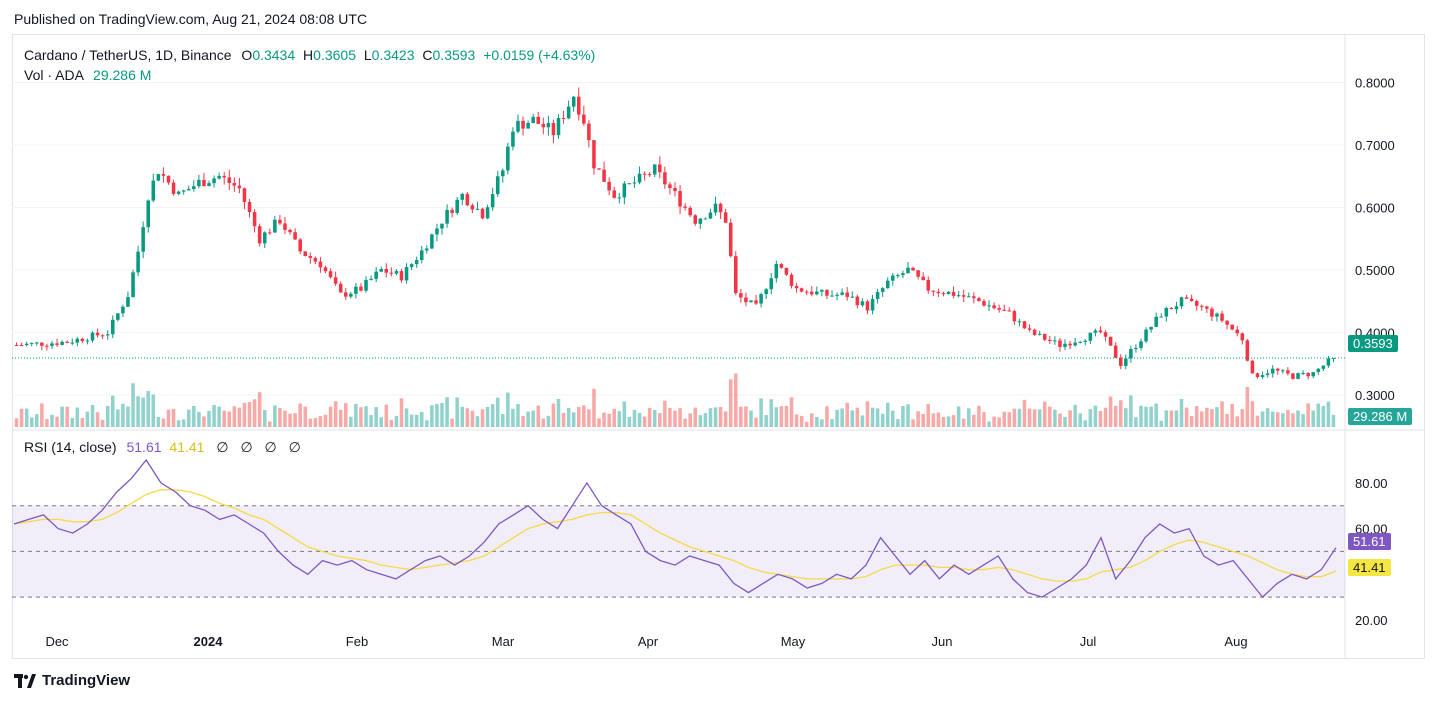 This screenshot has width=1439, height=703. I want to click on x-tick-label: Feb, so click(357, 641).